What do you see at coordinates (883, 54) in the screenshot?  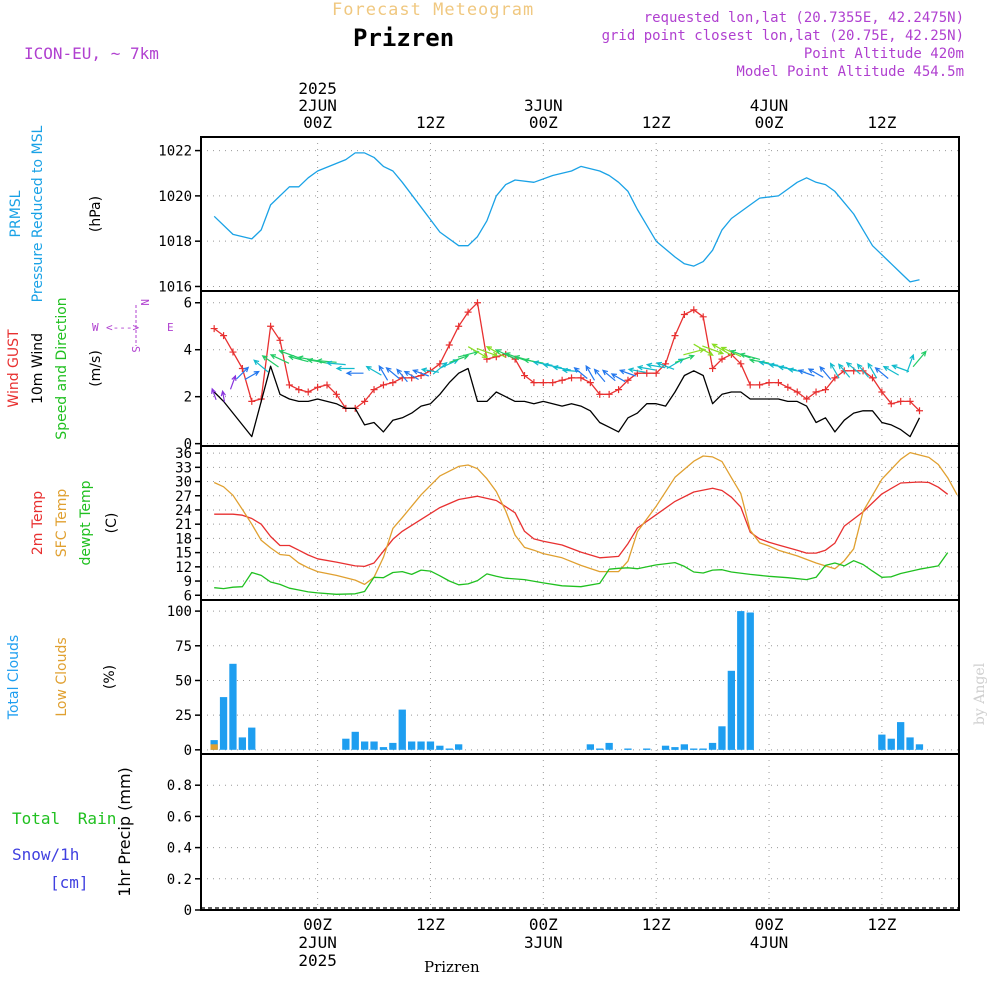 I see `point-altitude: Point Altitude 420m` at bounding box center [883, 54].